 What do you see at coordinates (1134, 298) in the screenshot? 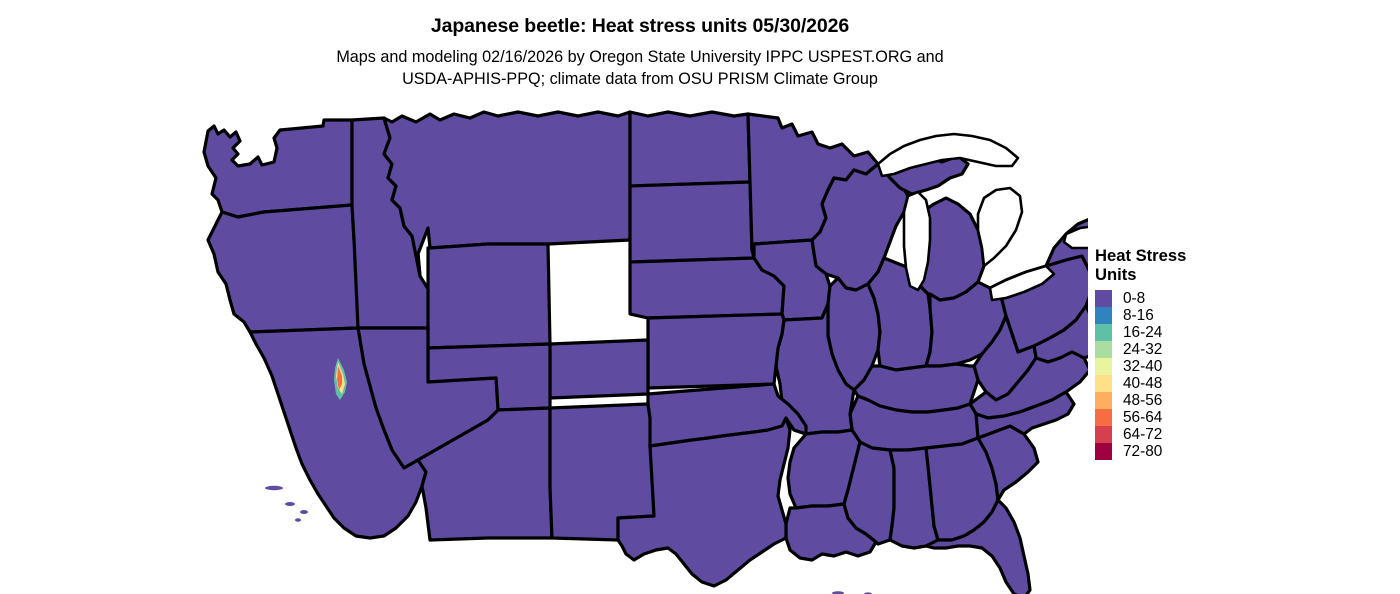
I see `legend-entry-label: 0-8` at bounding box center [1134, 298].